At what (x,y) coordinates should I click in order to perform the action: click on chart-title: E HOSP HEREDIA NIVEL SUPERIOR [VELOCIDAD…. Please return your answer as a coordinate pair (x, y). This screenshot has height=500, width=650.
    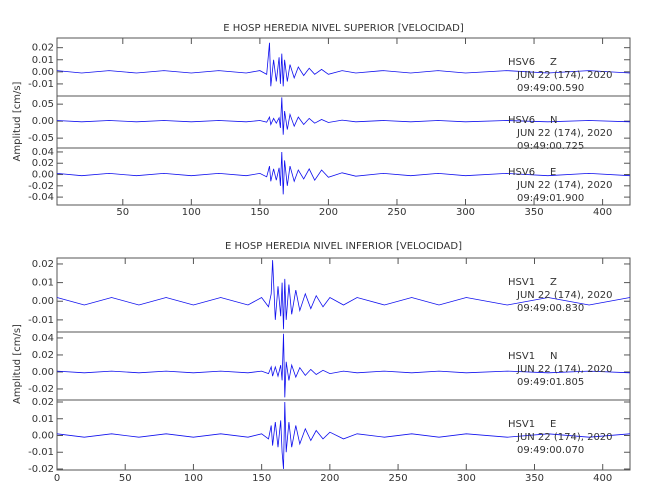
    Looking at the image, I should click on (343, 28).